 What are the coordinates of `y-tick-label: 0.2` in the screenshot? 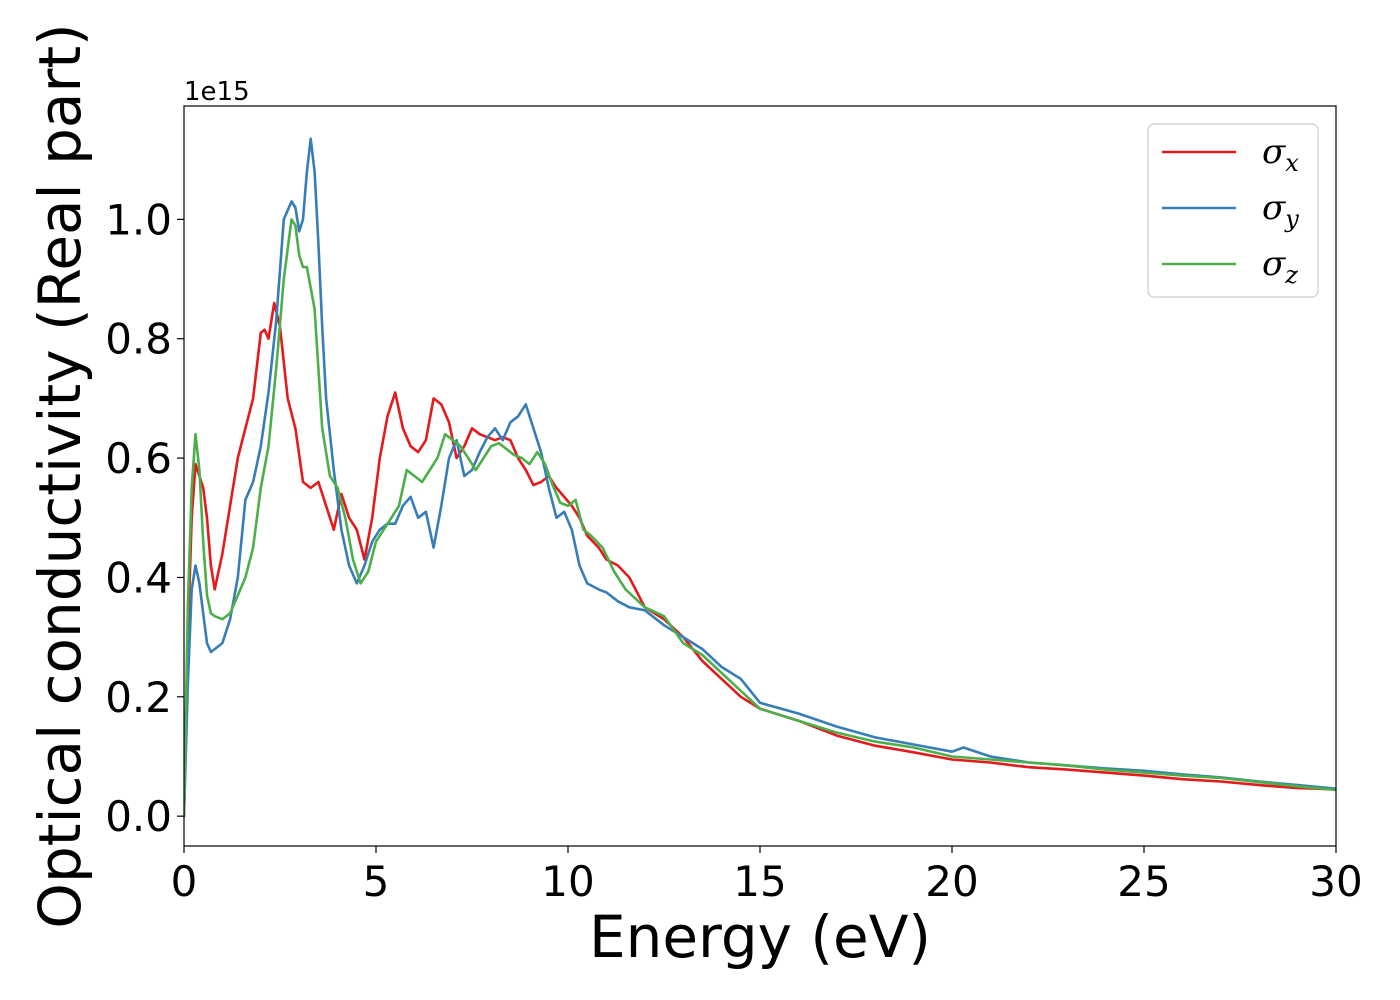 It's located at (138, 697).